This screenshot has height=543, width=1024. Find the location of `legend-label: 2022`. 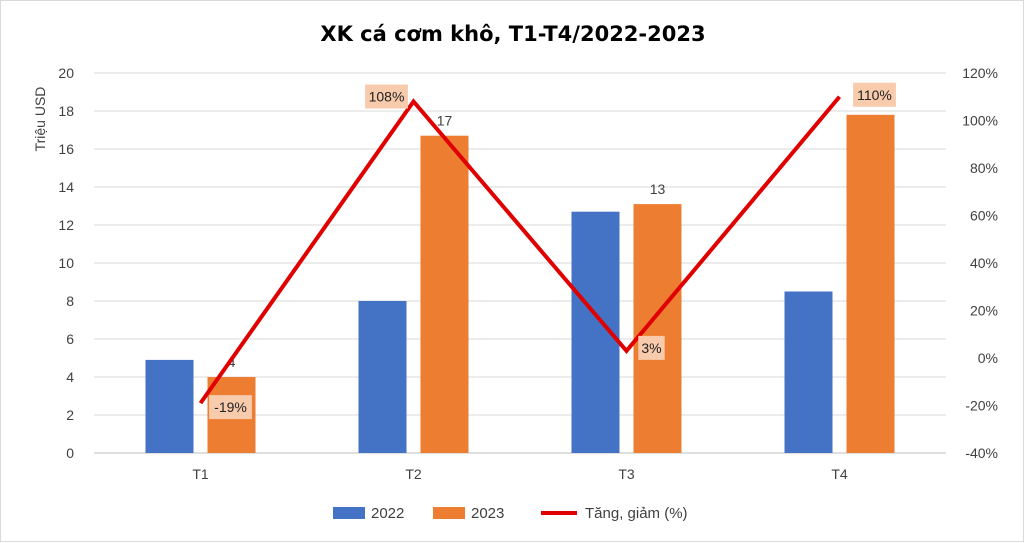

legend-label: 2022 is located at coordinates (387, 513).